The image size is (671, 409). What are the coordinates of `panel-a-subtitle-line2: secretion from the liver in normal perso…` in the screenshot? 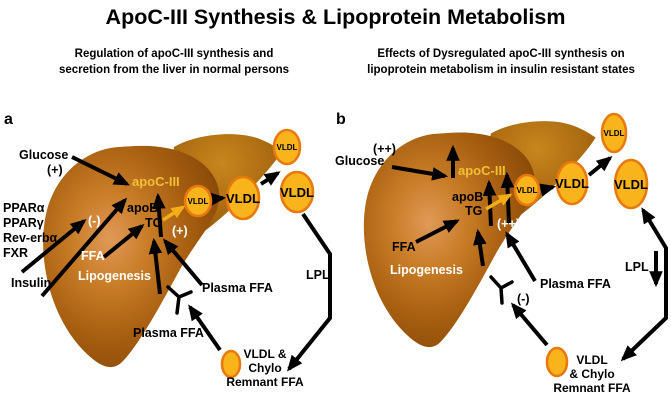 It's located at (174, 69).